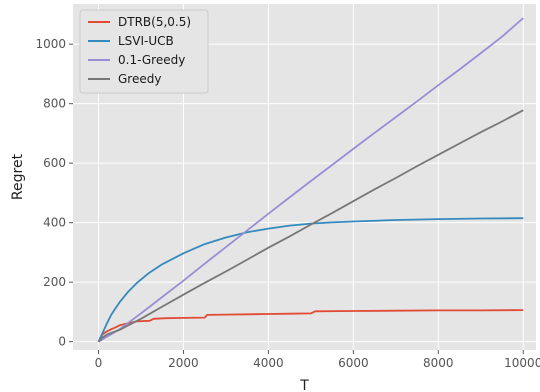 This screenshot has height=392, width=540. Describe the element at coordinates (62, 342) in the screenshot. I see `y-tick-label: 0` at that location.